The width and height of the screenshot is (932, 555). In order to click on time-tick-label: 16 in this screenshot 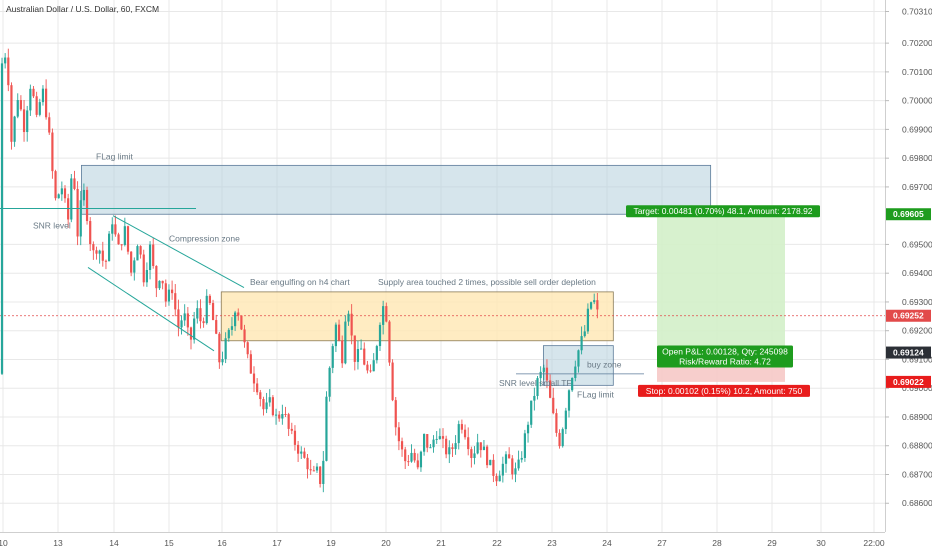, I will do `click(222, 543)`.